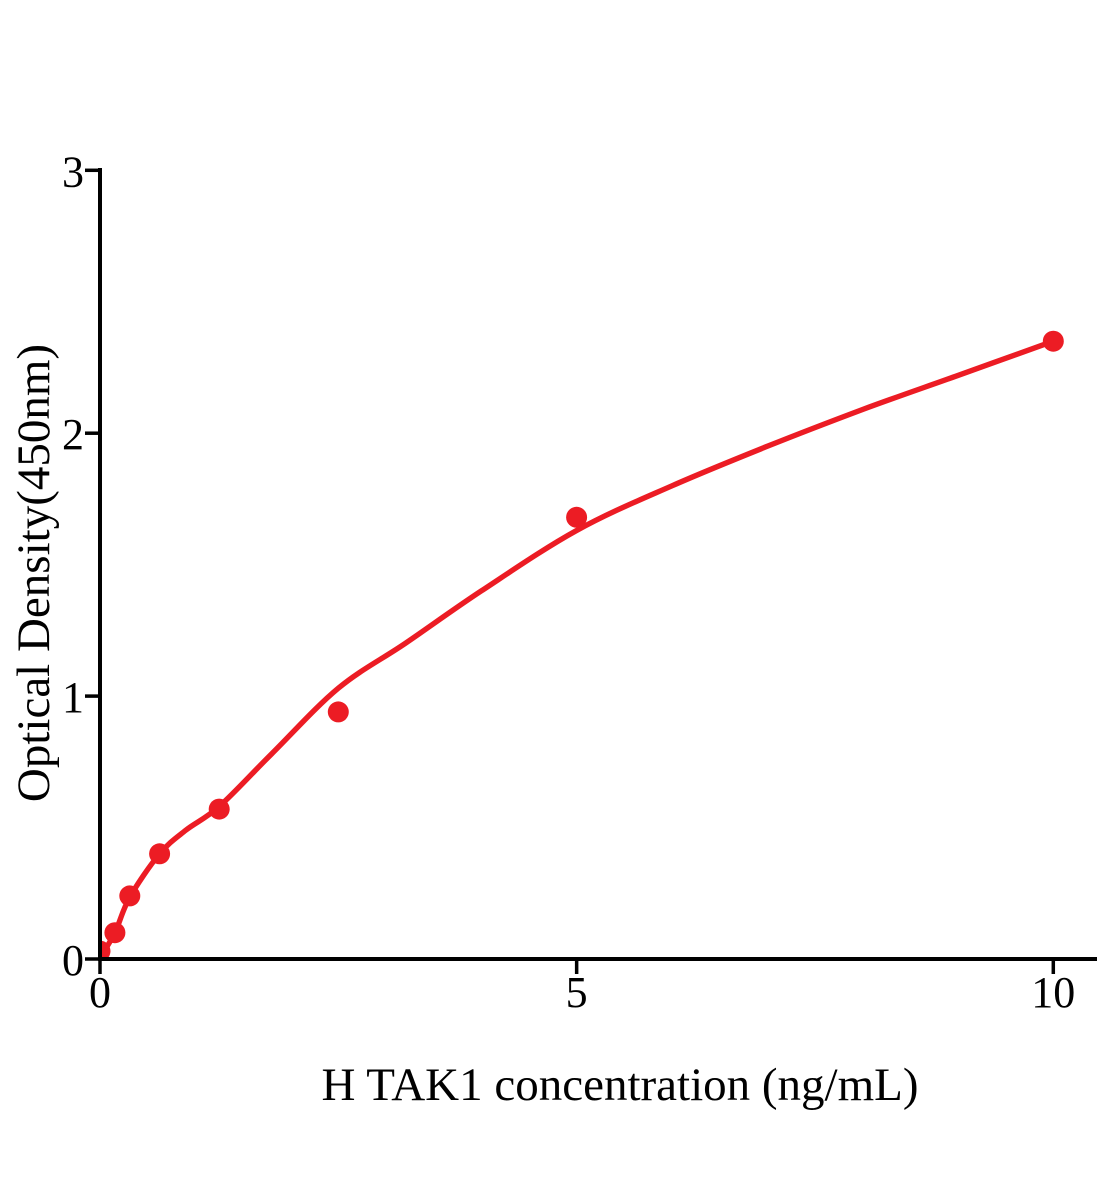  I want to click on x-tick-label: 0, so click(100, 992).